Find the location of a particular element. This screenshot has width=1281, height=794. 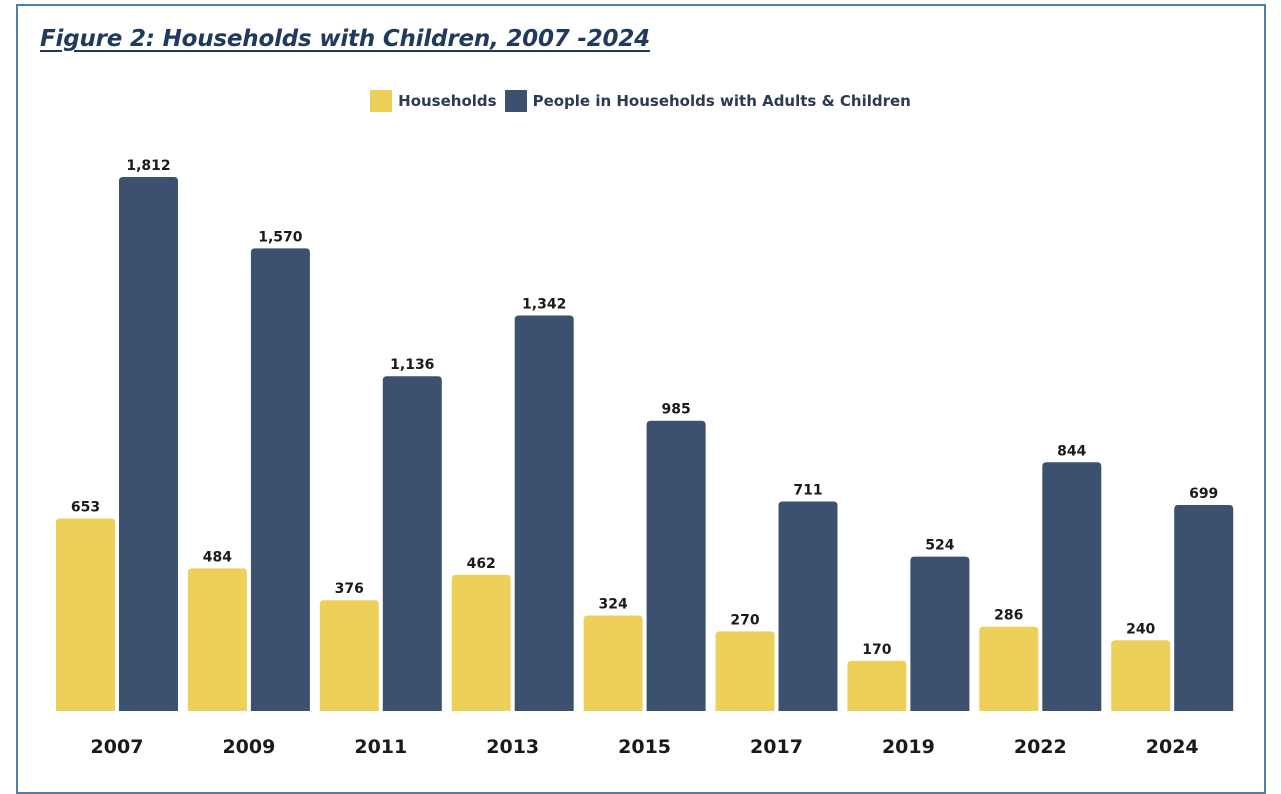

bar-people-2013 is located at coordinates (544, 513).